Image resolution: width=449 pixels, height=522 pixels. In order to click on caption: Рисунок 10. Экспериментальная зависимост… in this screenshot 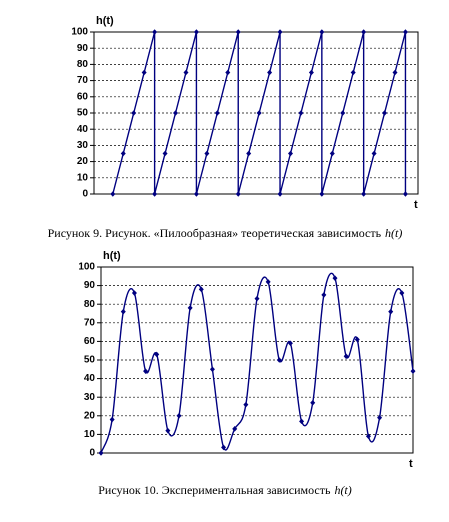, I will do `click(225, 490)`.